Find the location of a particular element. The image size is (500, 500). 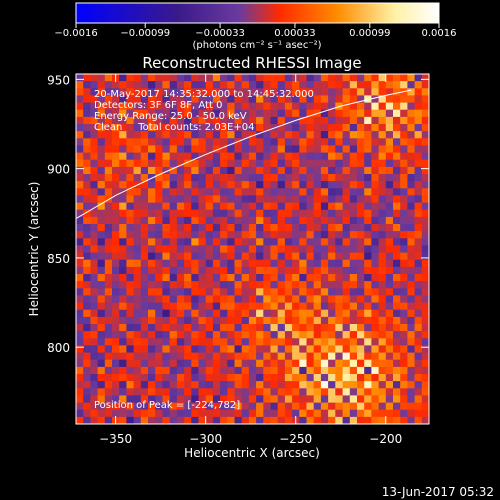

colorbar-tick-label: 0.0016 is located at coordinates (439, 33).